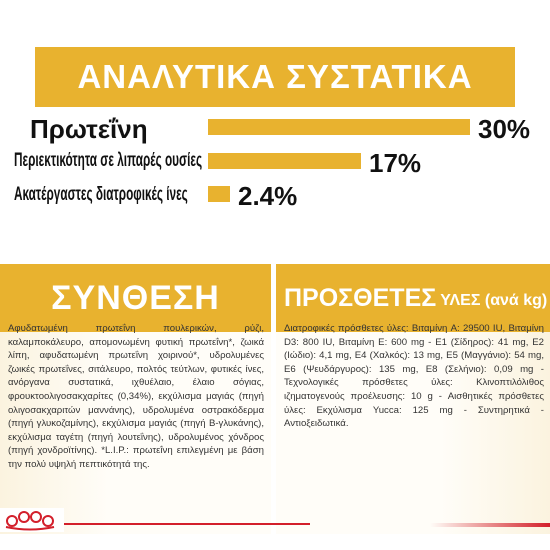 This screenshot has width=550, height=550. I want to click on fat-bar, so click(284, 161).